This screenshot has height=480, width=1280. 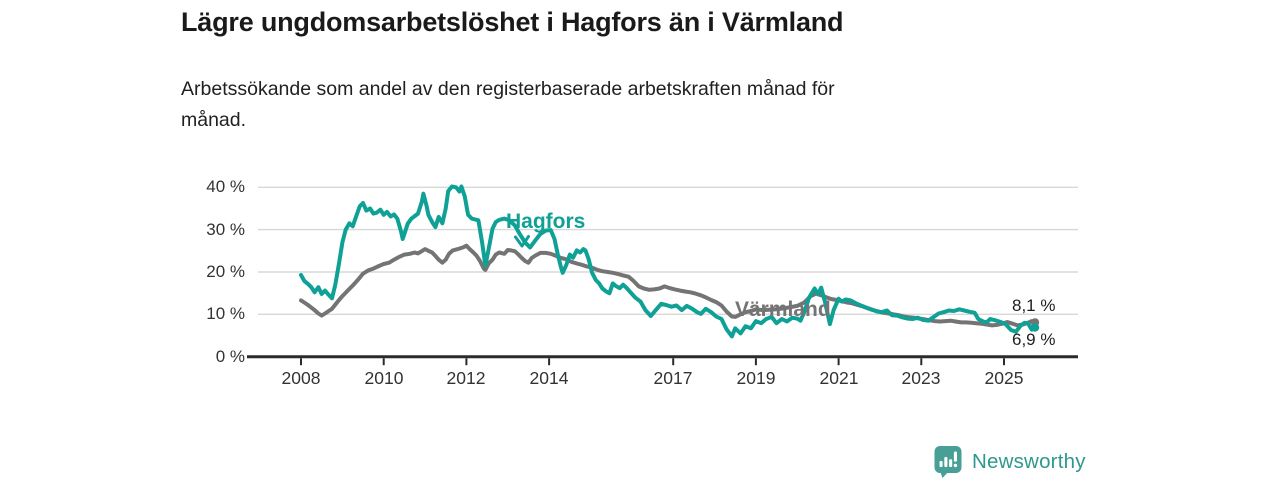 I want to click on x-axis-label: 2010, so click(x=384, y=378).